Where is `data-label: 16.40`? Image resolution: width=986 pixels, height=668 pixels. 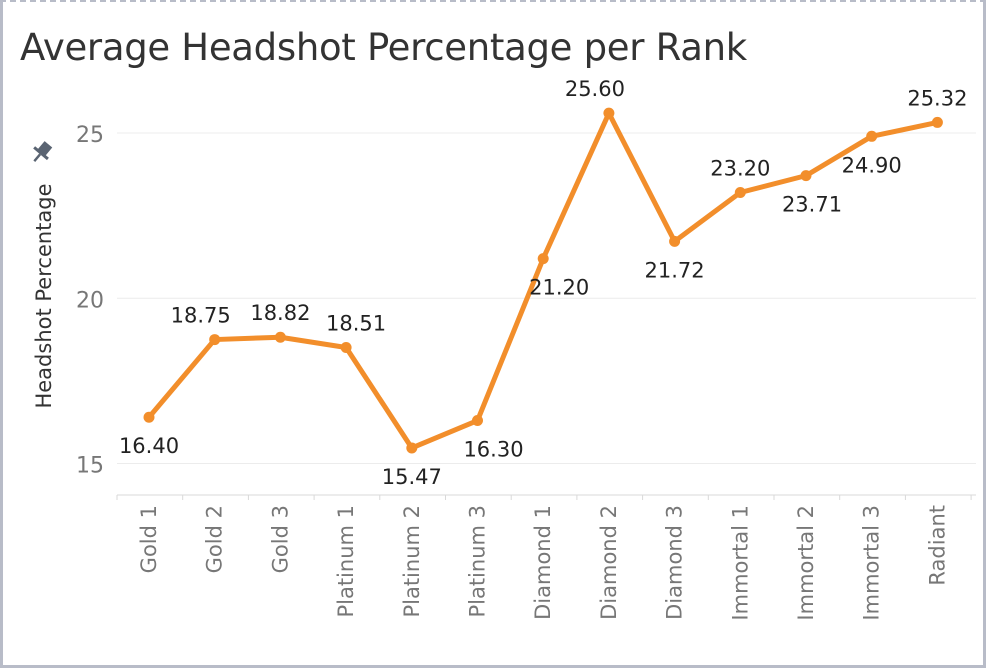 data-label: 16.40 is located at coordinates (149, 446).